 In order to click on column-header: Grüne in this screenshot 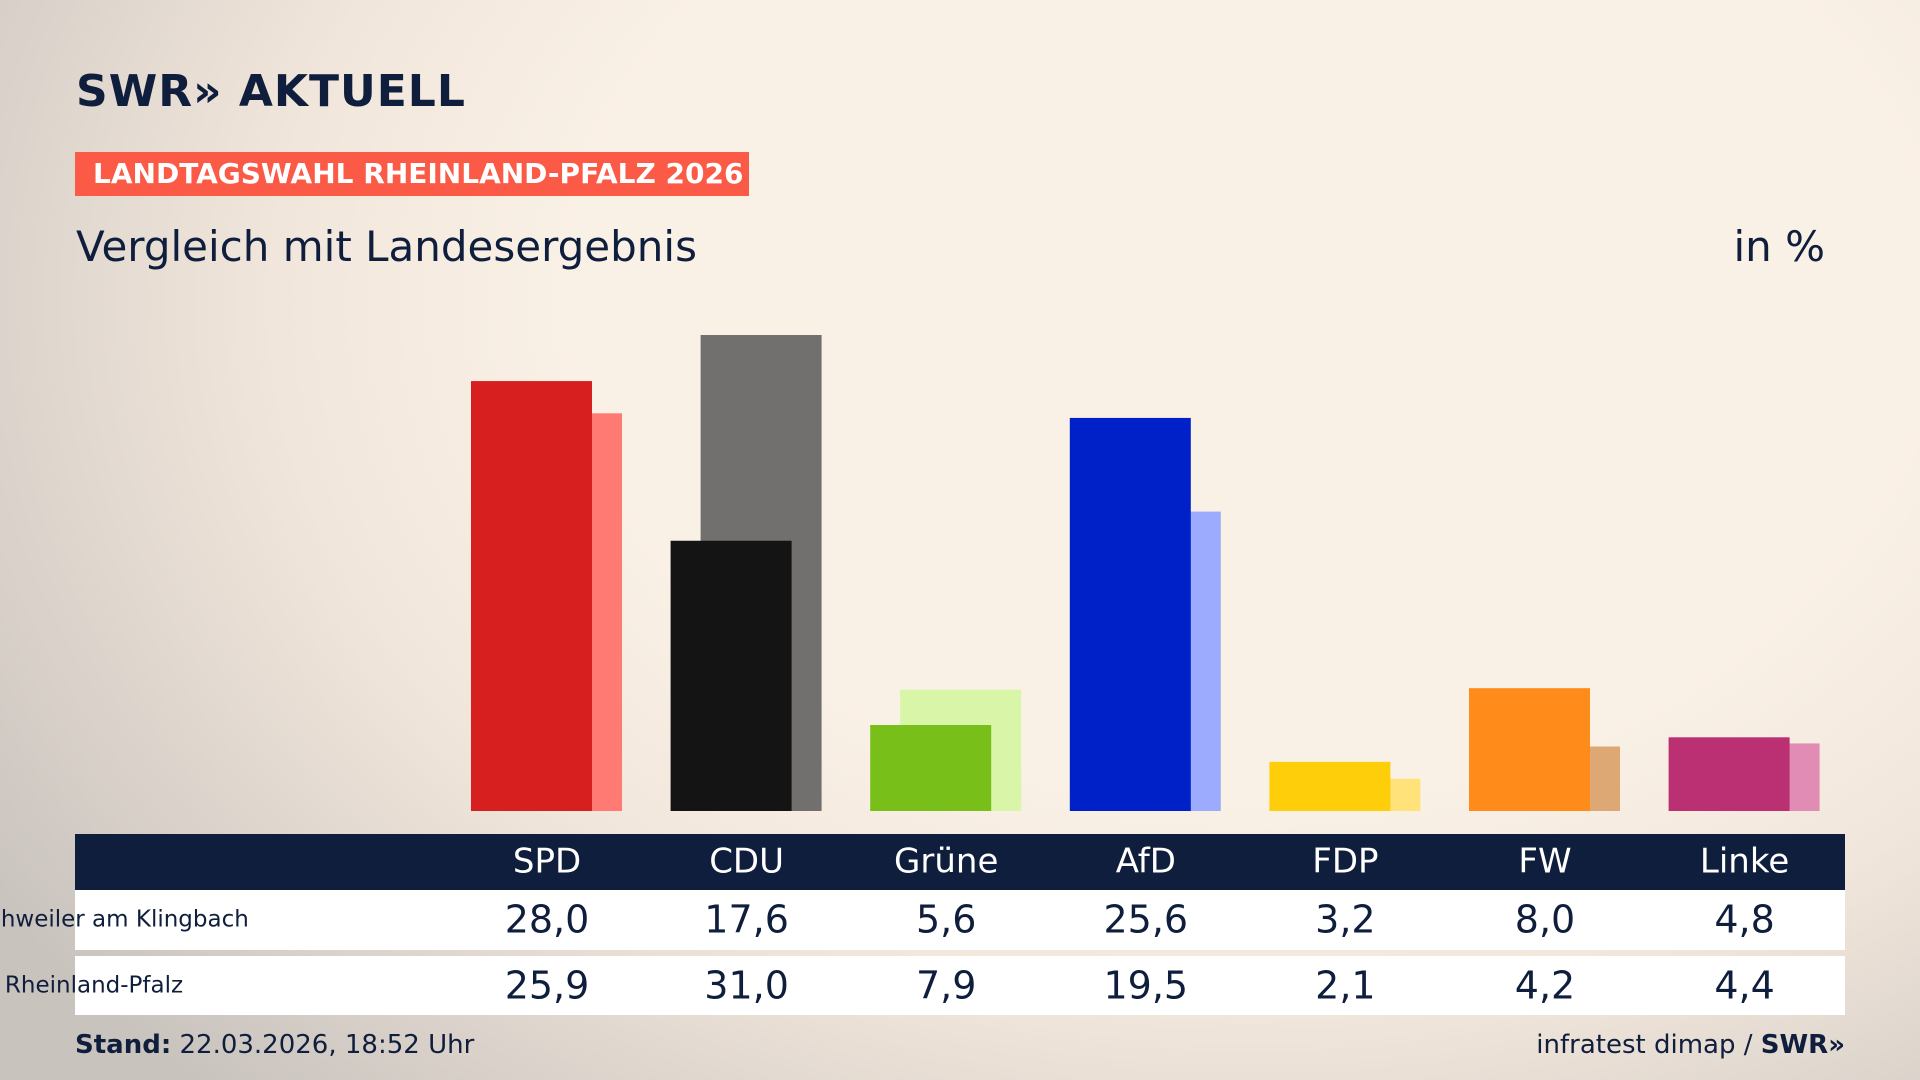, I will do `click(946, 862)`.